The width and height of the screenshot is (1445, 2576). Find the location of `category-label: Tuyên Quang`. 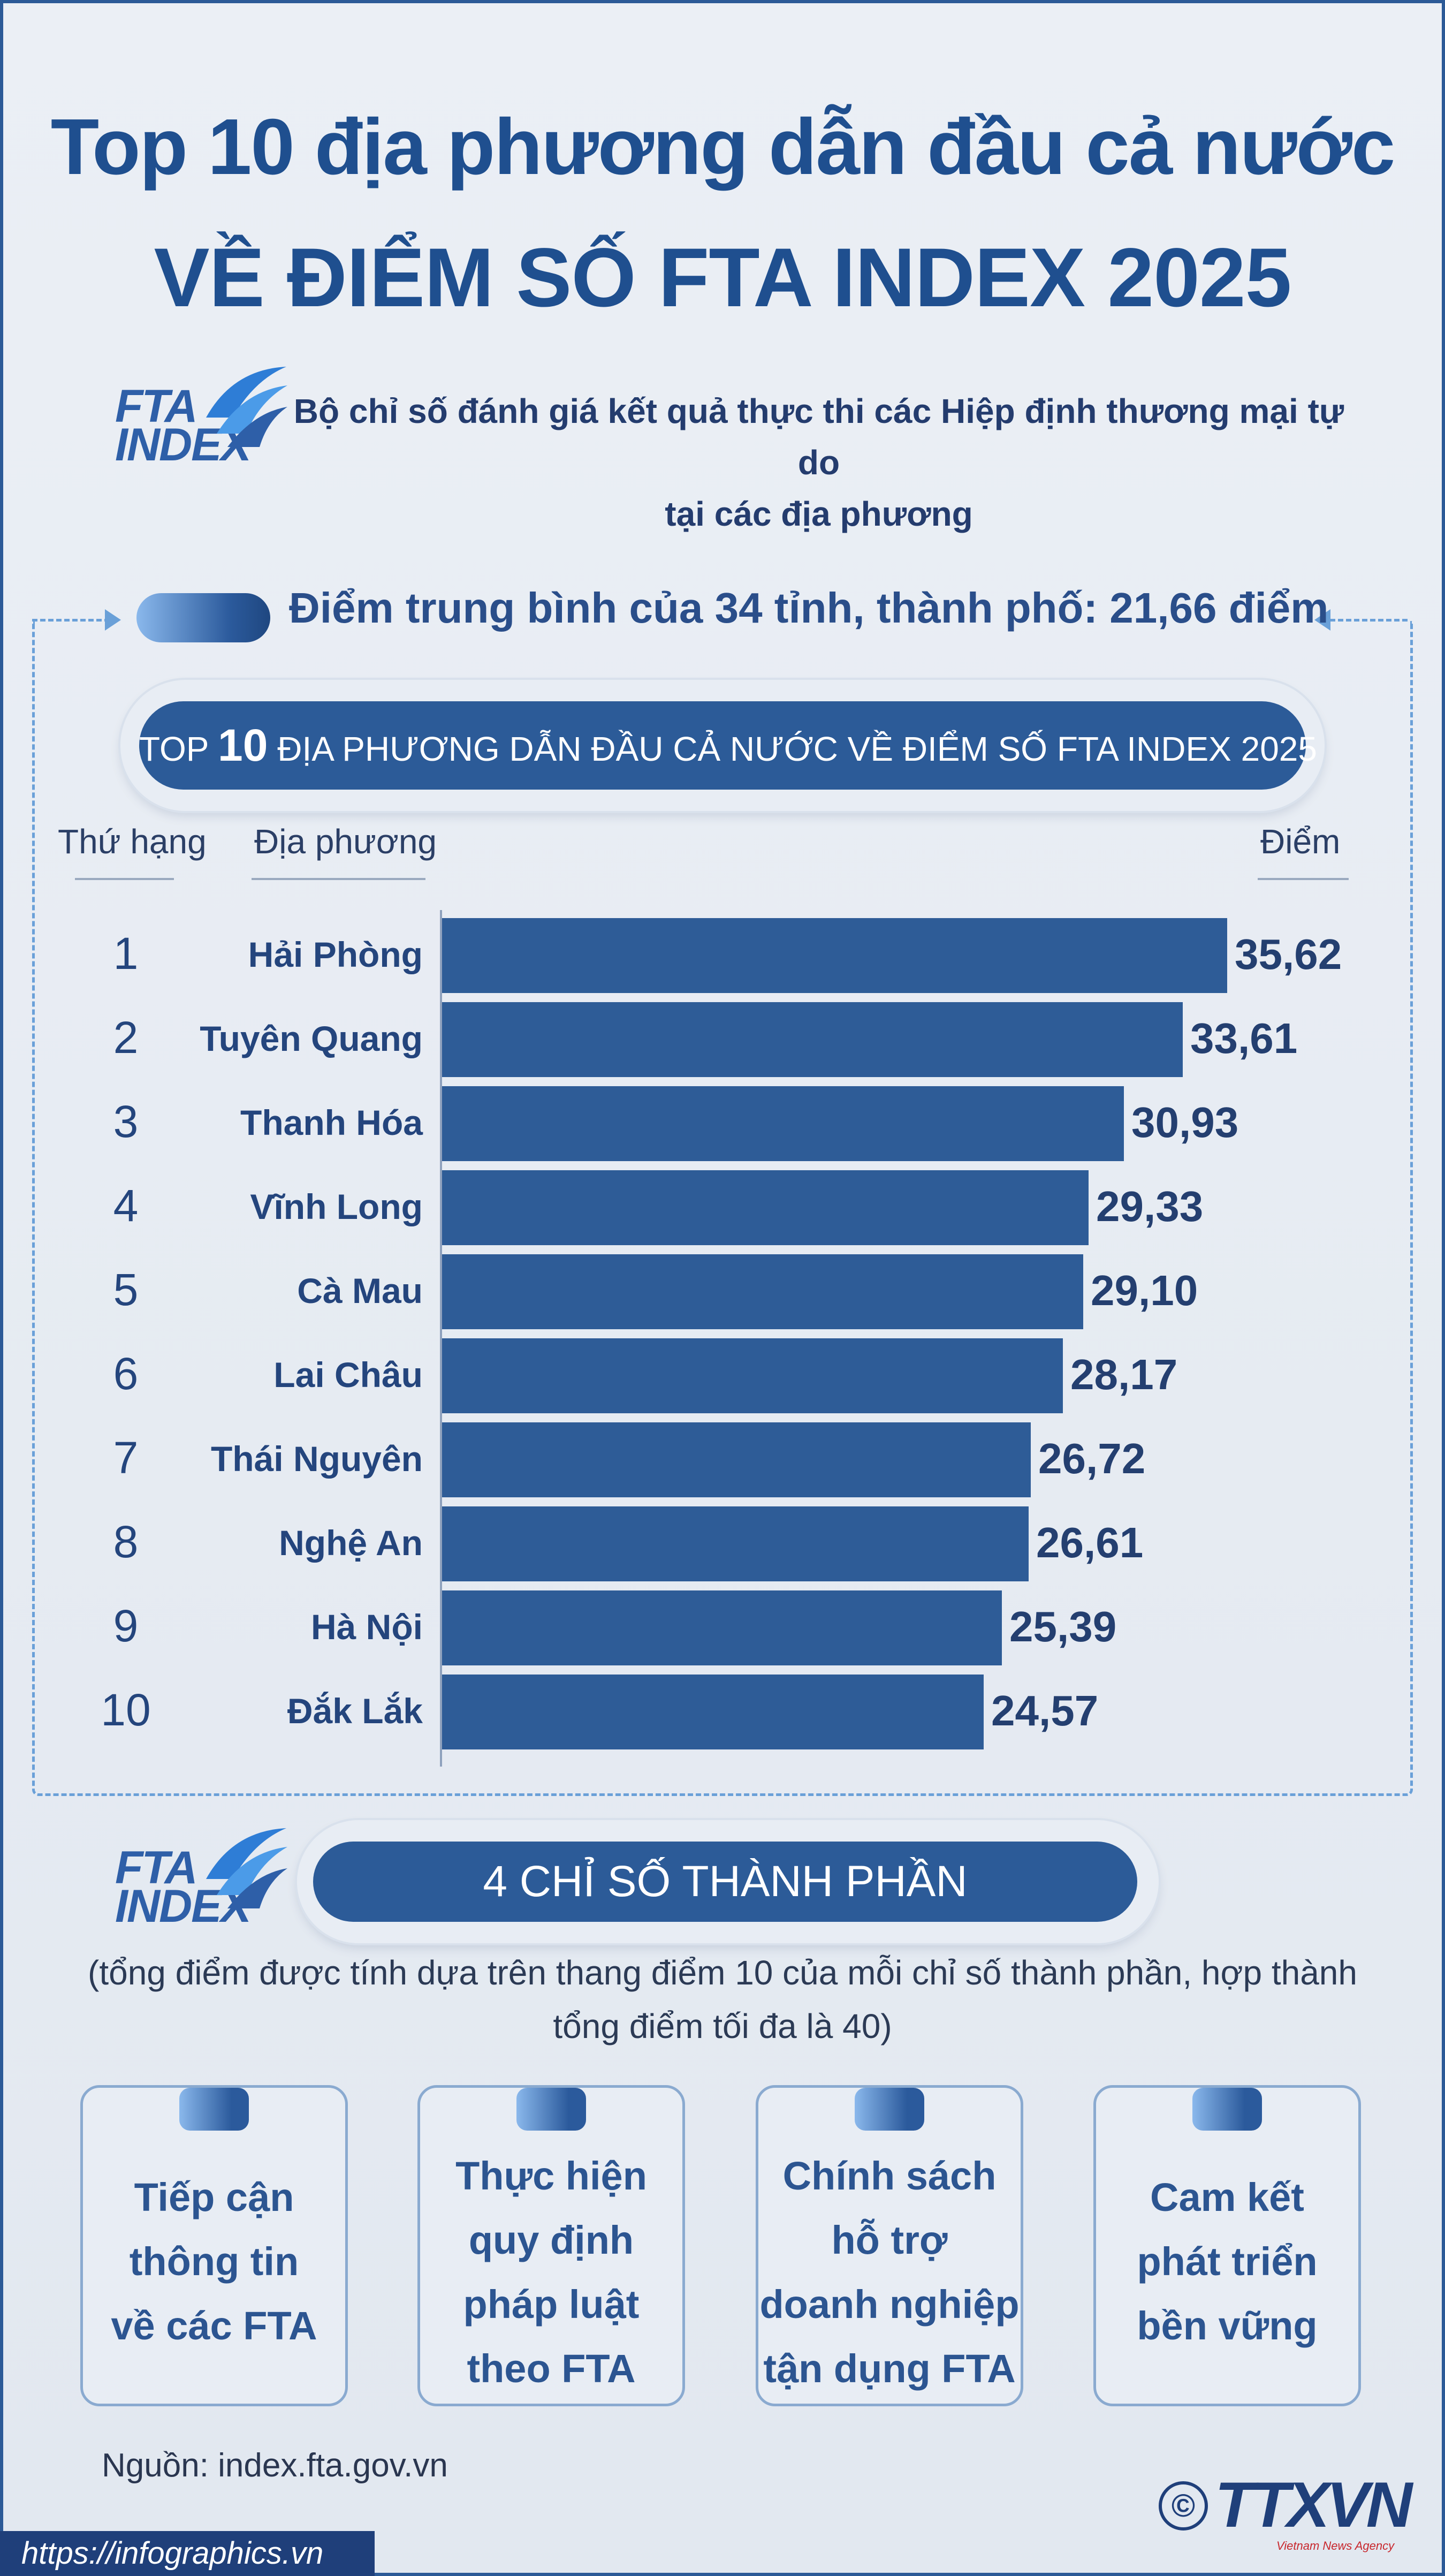

category-label: Tuyên Quang is located at coordinates (311, 1038).